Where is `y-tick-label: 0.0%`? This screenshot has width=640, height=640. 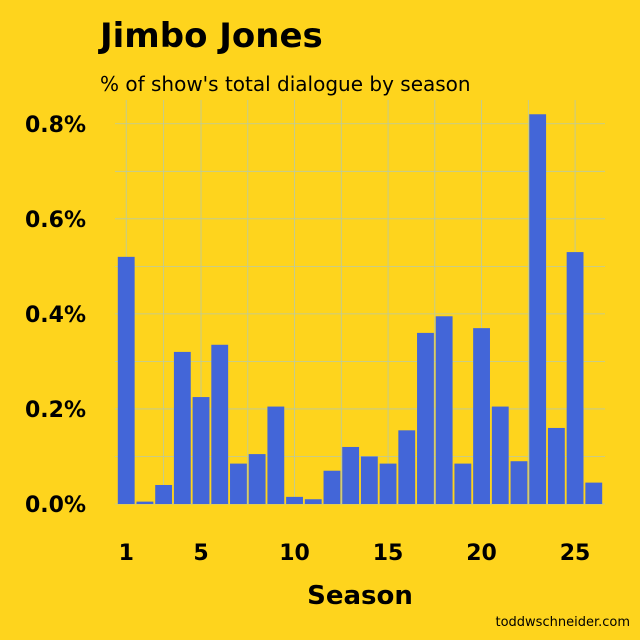 y-tick-label: 0.0% is located at coordinates (55, 505).